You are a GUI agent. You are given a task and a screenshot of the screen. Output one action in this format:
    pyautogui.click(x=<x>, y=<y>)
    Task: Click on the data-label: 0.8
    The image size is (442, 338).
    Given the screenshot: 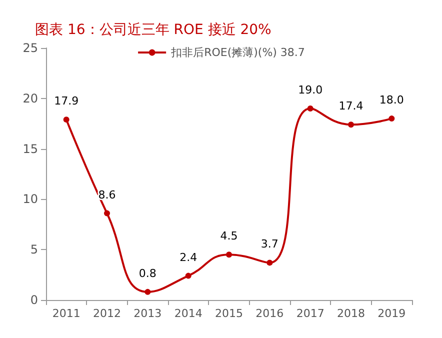 What is the action you would take?
    pyautogui.click(x=147, y=273)
    